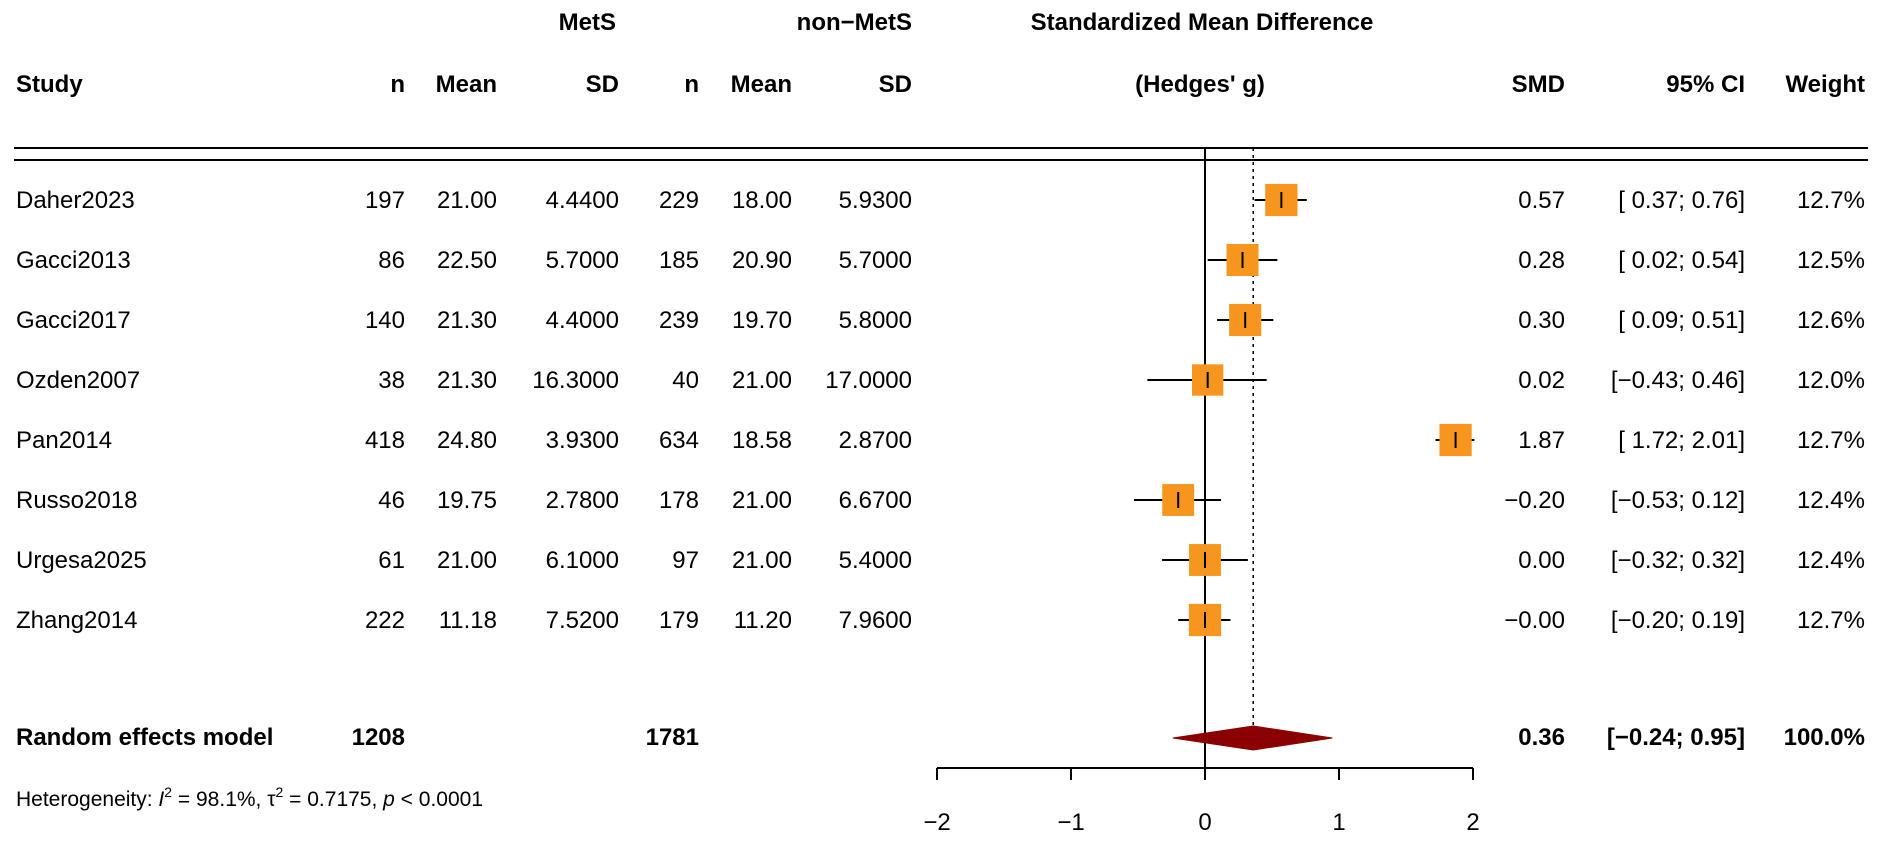 The image size is (1882, 850). Describe the element at coordinates (391, 380) in the screenshot. I see `cell-n1: 38` at that location.